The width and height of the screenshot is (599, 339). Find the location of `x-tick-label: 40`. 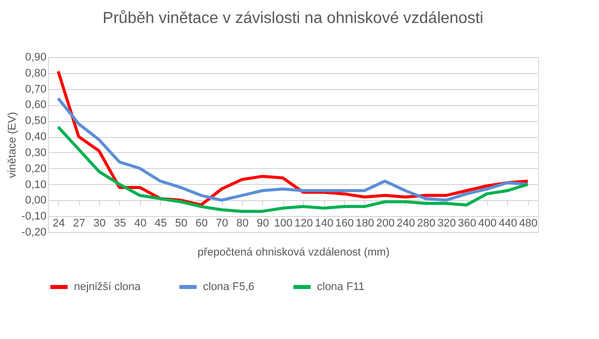

x-tick-label: 40 is located at coordinates (140, 224).